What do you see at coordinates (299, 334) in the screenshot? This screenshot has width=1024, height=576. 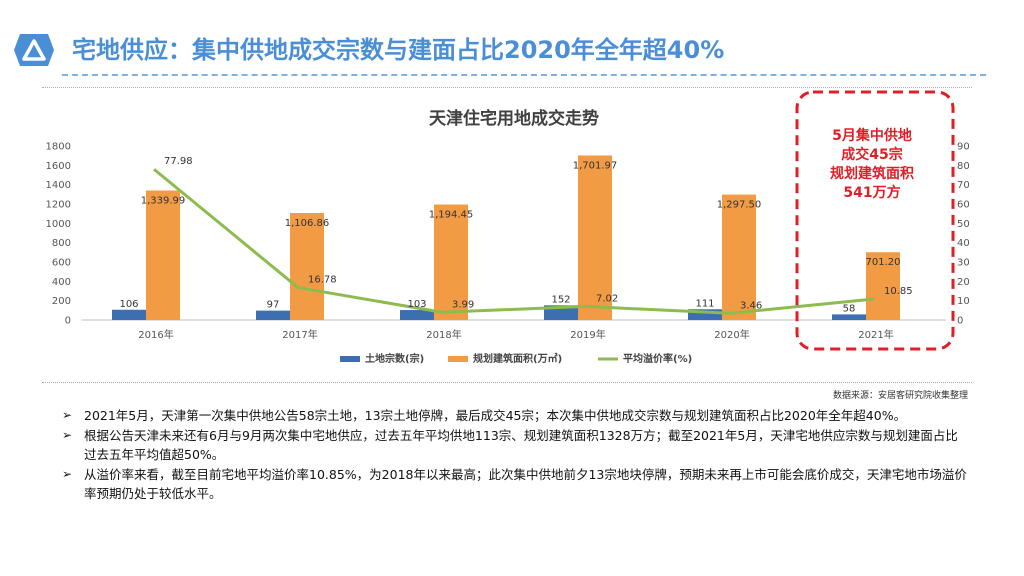 I see `x-tick-label: 2017年` at bounding box center [299, 334].